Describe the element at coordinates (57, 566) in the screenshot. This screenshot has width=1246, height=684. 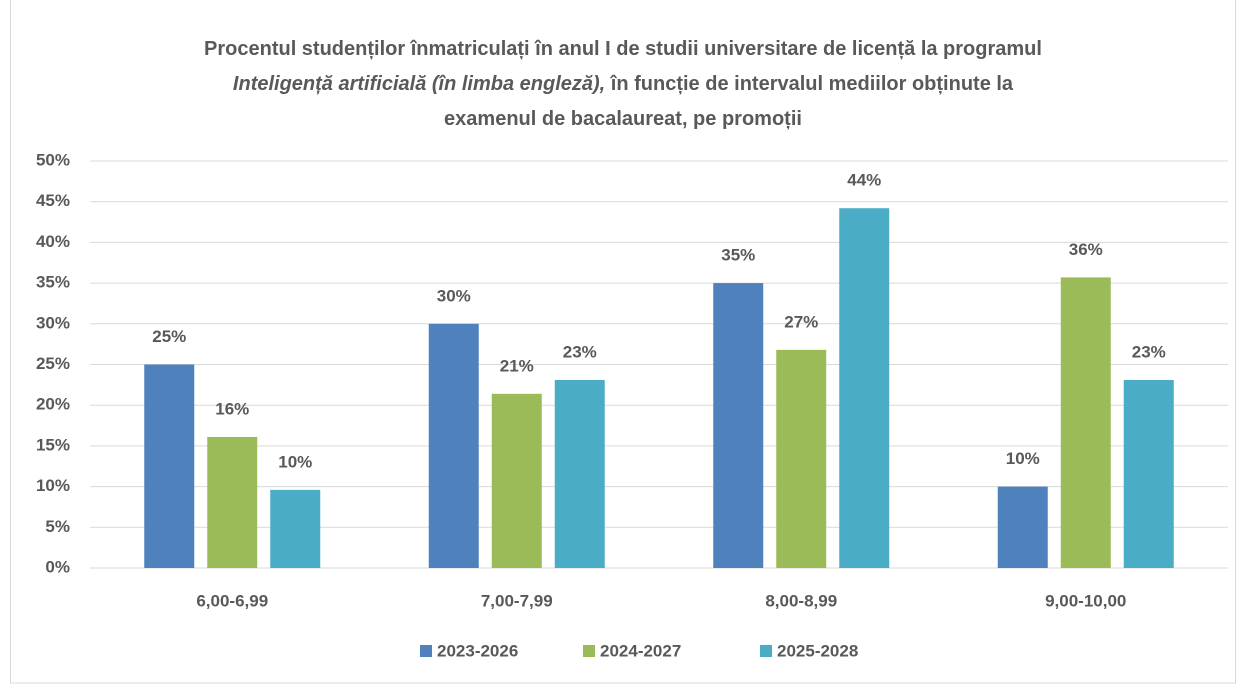
I see `y-tick-label: 0%` at that location.